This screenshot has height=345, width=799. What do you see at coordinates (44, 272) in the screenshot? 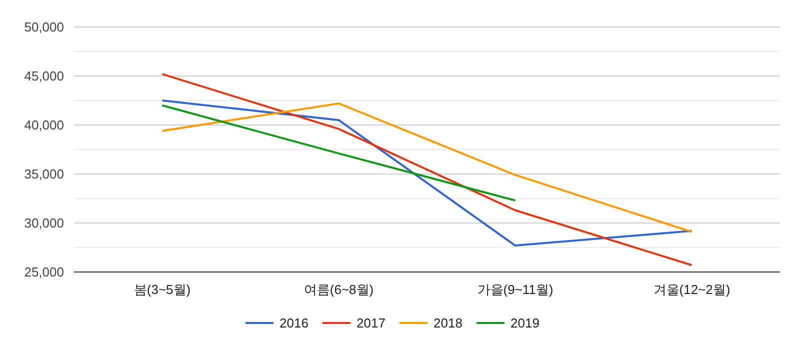
I see `y-tick-label: 25,000` at bounding box center [44, 272].